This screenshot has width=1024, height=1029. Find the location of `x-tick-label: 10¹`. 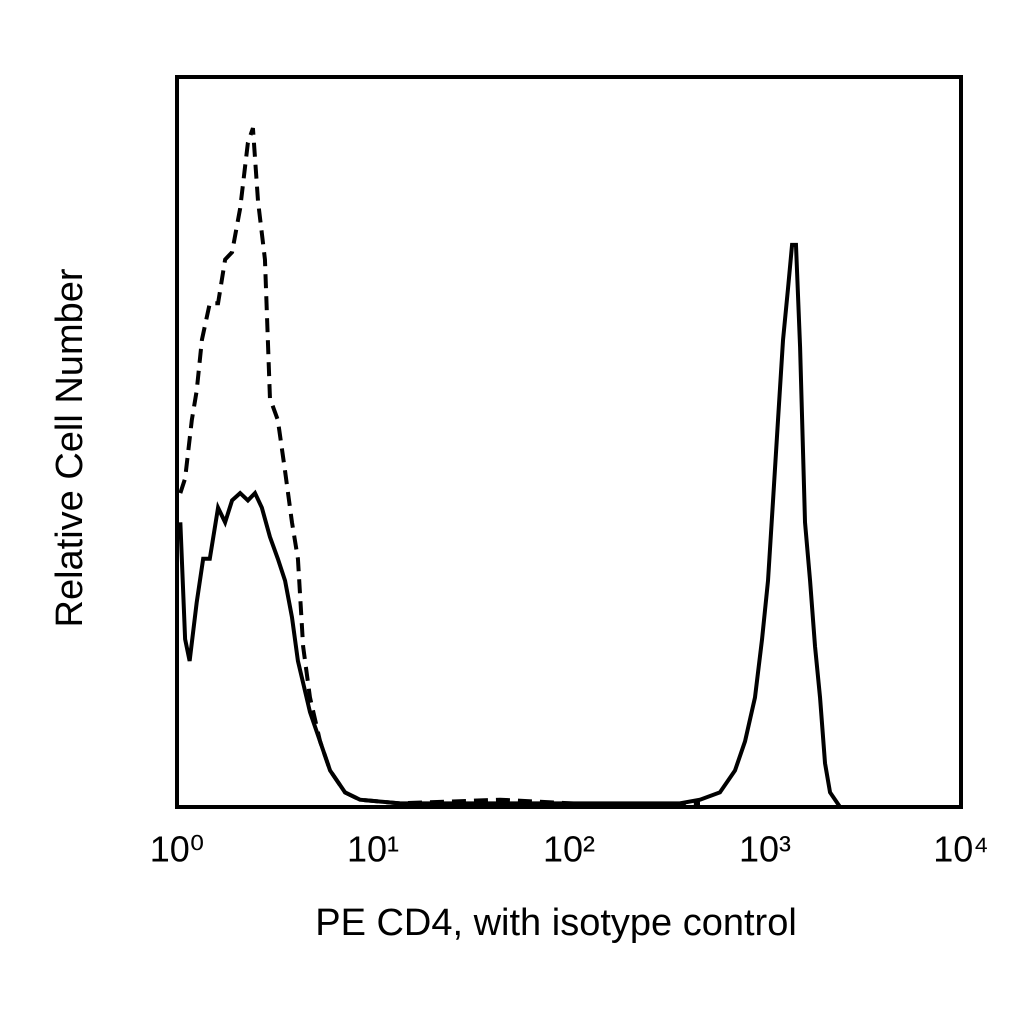

x-tick-label: 10¹ is located at coordinates (373, 849).